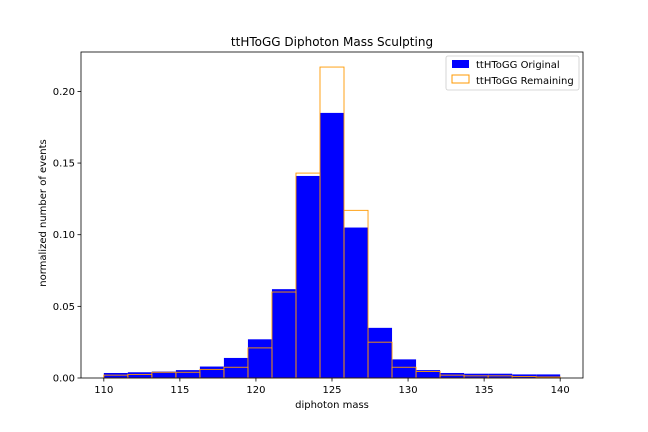  I want to click on x-axis-label: diphoton mass, so click(332, 405).